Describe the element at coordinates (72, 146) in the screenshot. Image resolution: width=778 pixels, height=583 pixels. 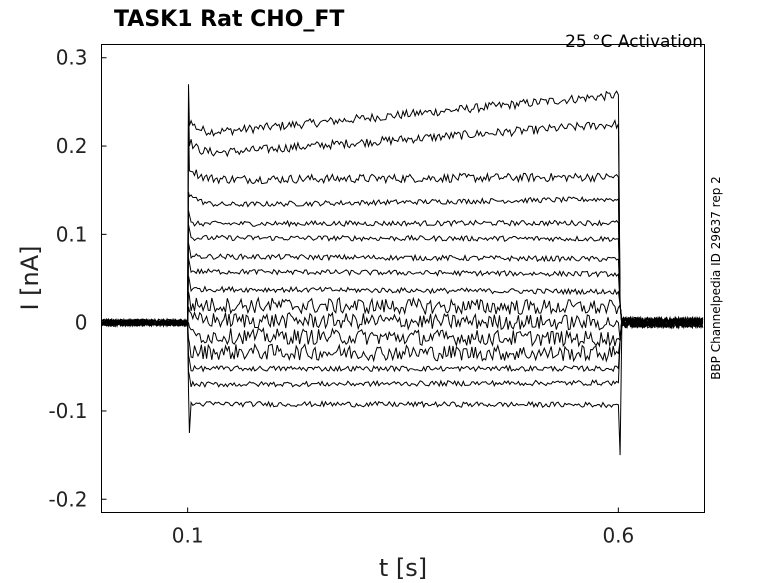
I see `y-tick-label: 0.2` at that location.